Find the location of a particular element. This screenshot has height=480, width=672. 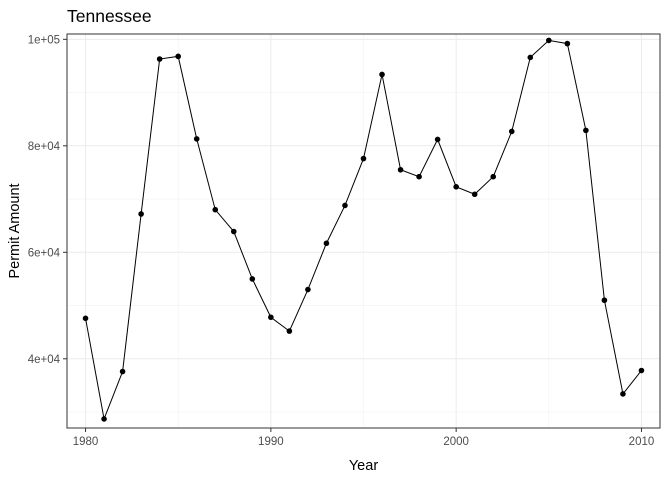

x-tick-label: 2010 is located at coordinates (642, 442).